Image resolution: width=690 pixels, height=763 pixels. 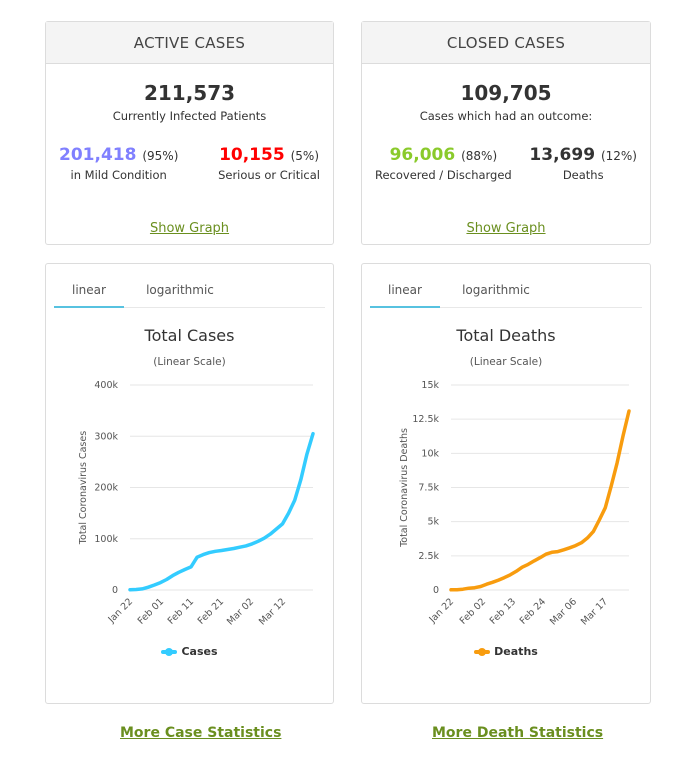 What do you see at coordinates (405, 292) in the screenshot?
I see `tab-deaths-linear: linear` at bounding box center [405, 292].